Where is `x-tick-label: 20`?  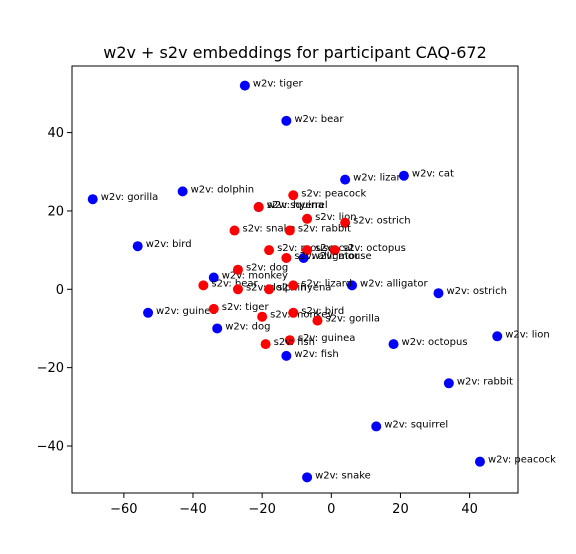
x-tick-label: 20 is located at coordinates (400, 509).